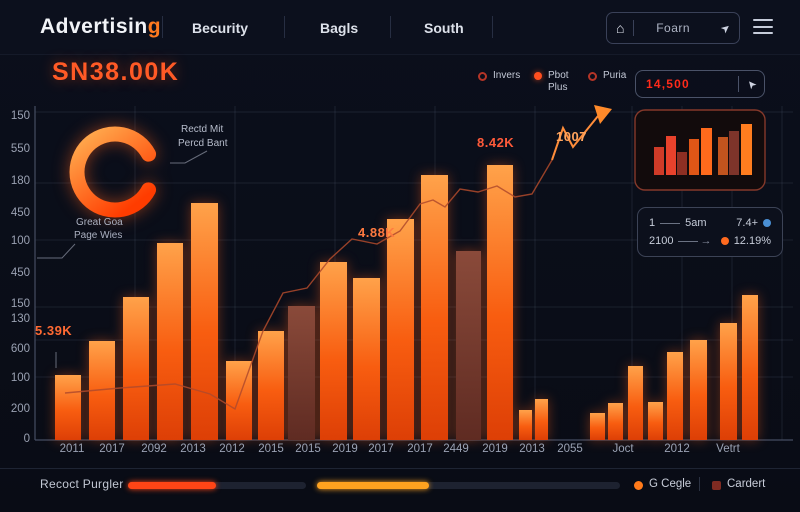 The width and height of the screenshot is (800, 512). What do you see at coordinates (670, 484) in the screenshot?
I see `footer-legend-label-1: G Cegle` at bounding box center [670, 484].